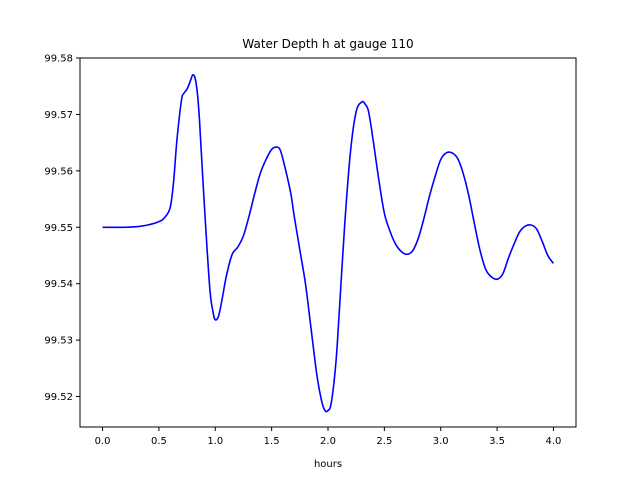 The height and width of the screenshot is (480, 640). What do you see at coordinates (58, 171) in the screenshot?
I see `y-tick-label: 99.56` at bounding box center [58, 171].